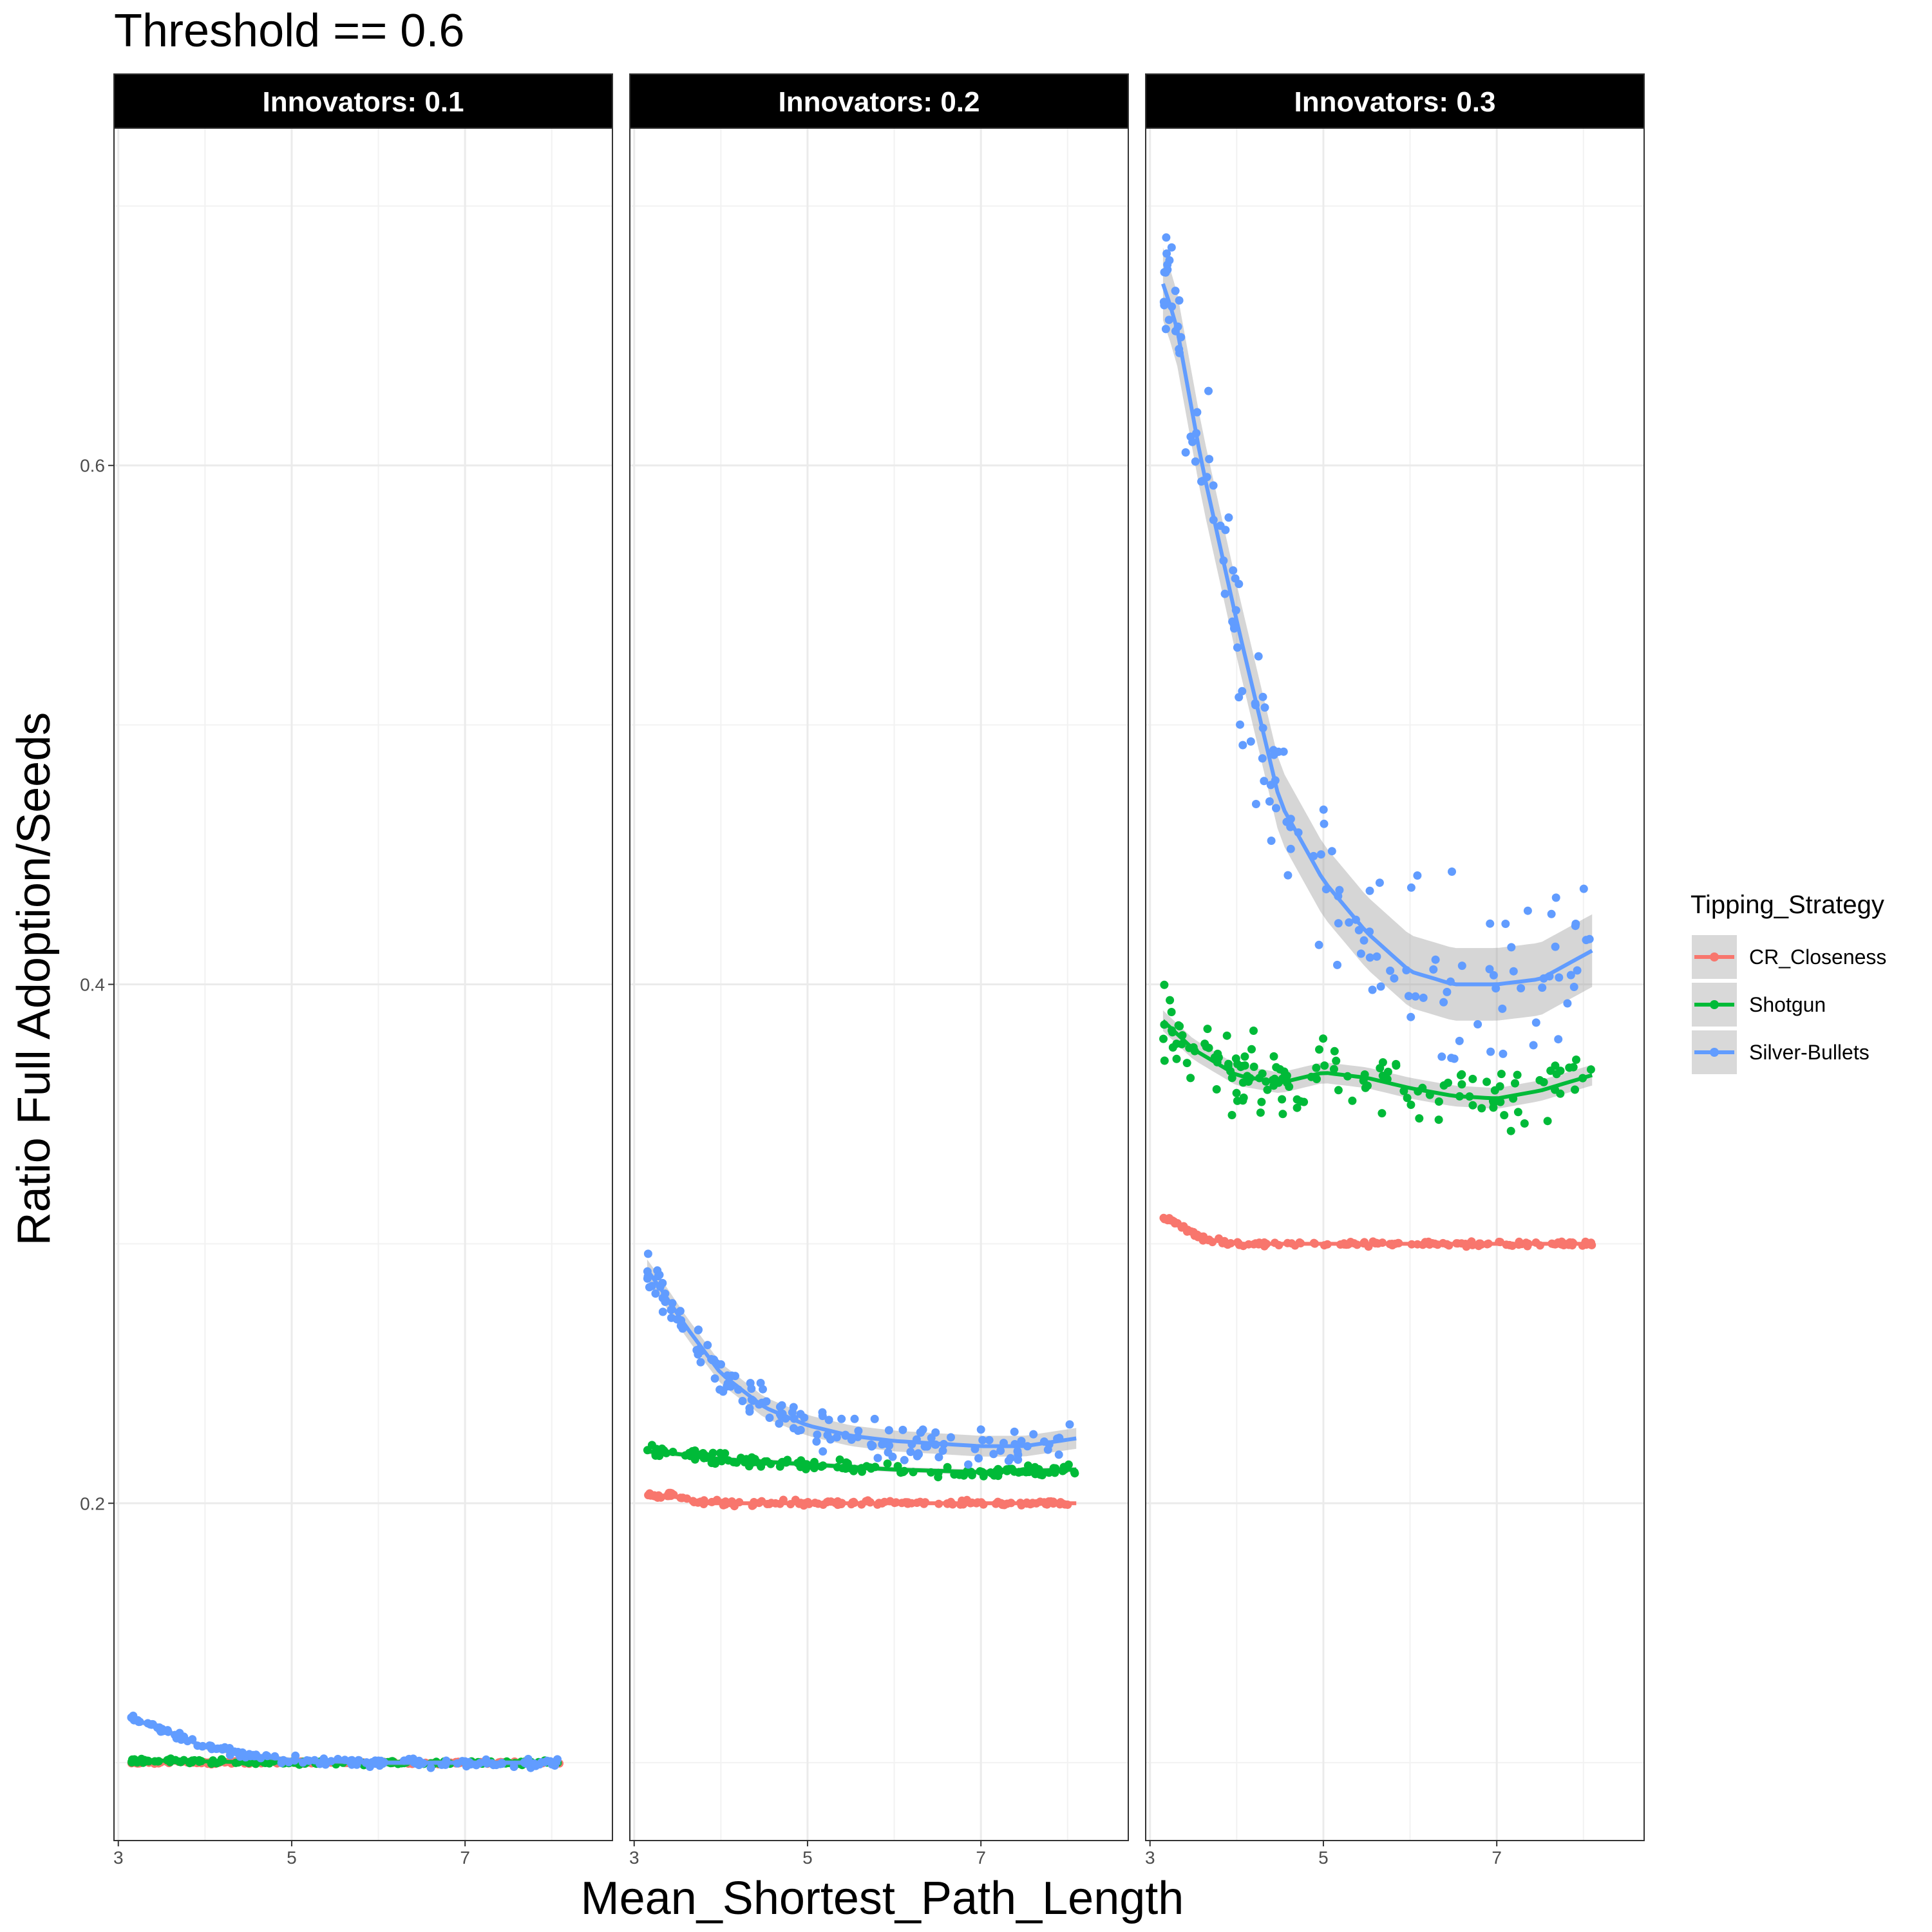  What do you see at coordinates (92, 1503) in the screenshot?
I see `y-tick-label: 0.2` at bounding box center [92, 1503].